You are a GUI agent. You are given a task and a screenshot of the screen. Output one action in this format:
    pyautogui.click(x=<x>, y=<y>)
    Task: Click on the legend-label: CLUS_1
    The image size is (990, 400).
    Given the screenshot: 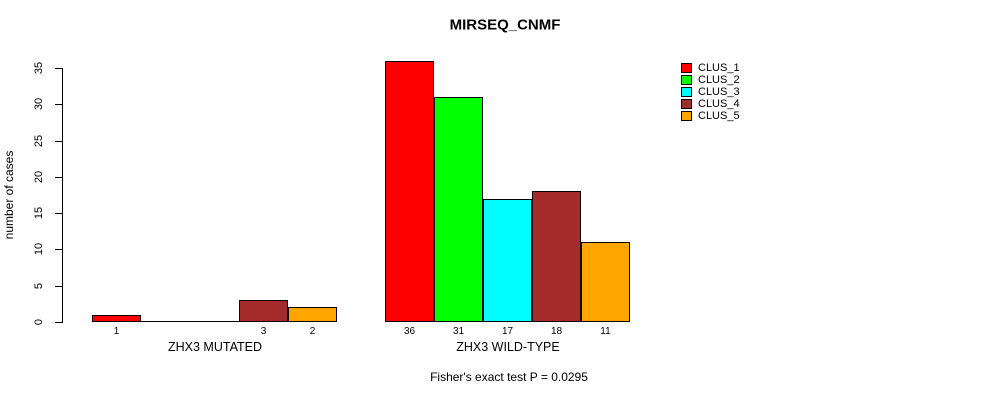 What is the action you would take?
    pyautogui.click(x=719, y=68)
    